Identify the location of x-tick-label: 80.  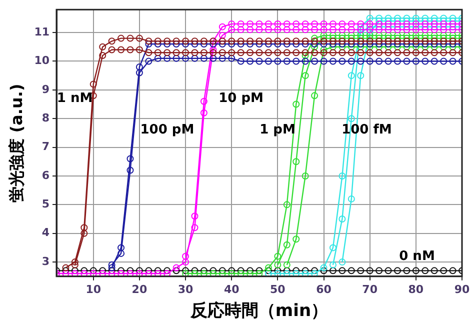
(416, 289).